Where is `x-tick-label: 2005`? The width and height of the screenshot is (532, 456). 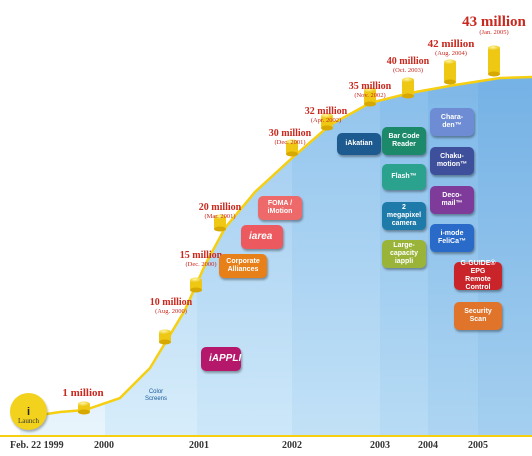
x-tick-label: 2005 is located at coordinates (478, 445).